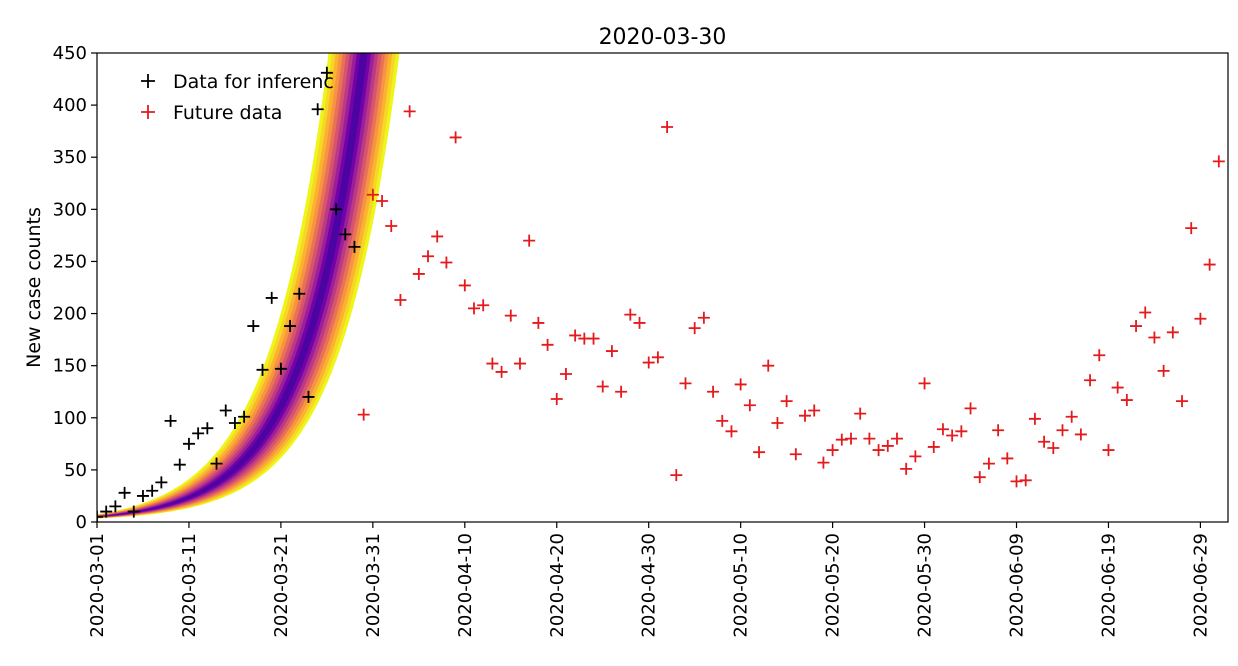 The height and width of the screenshot is (666, 1238). I want to click on x-tick-label: 2020-06-09, so click(1017, 585).